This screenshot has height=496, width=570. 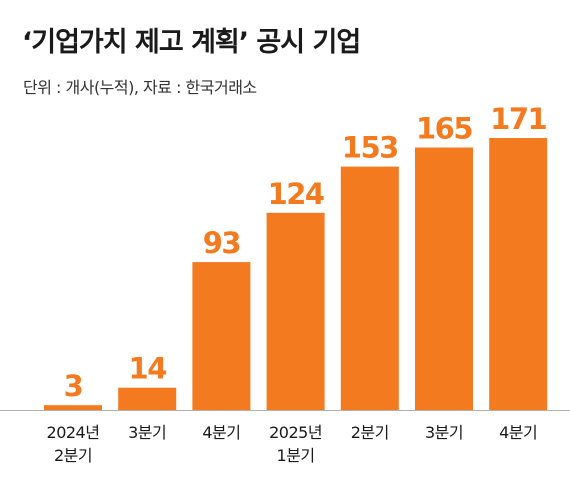 I want to click on tick-label-6-0: 4분기, so click(x=518, y=432).